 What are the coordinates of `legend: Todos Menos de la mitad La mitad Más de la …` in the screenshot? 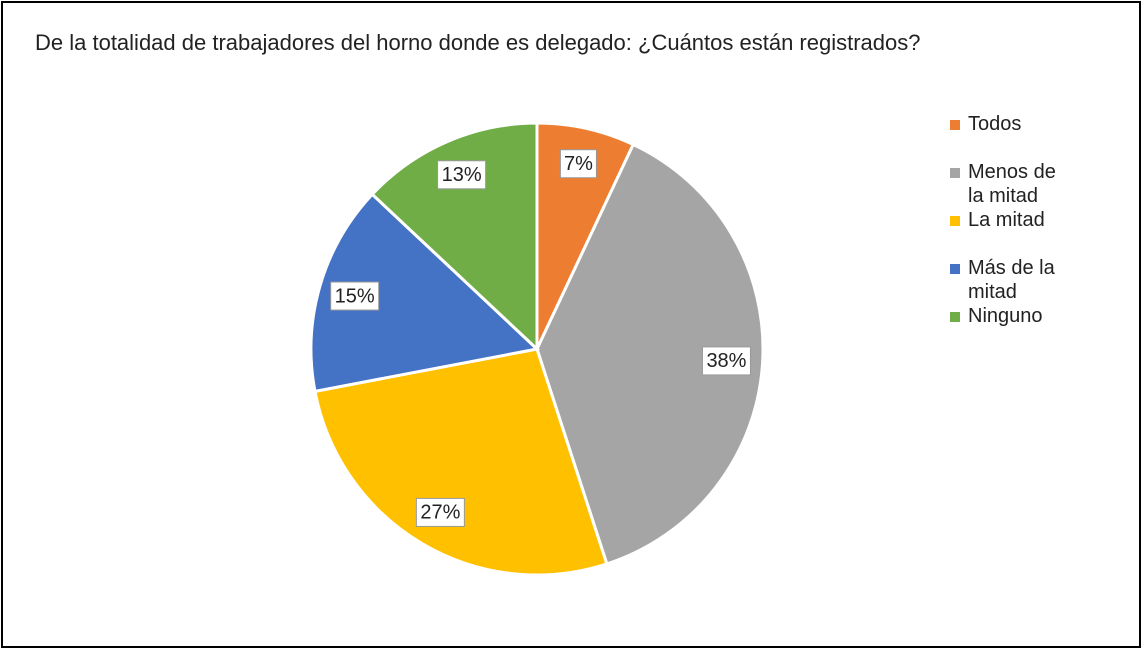 It's located at (1008, 232).